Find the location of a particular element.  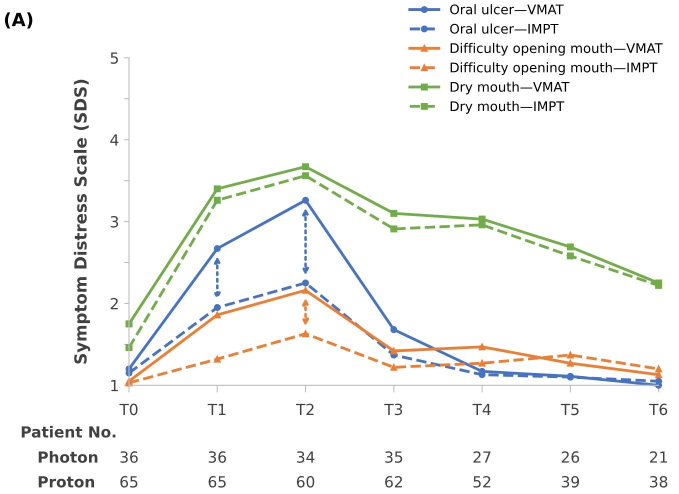

text: Proton is located at coordinates (66, 482).